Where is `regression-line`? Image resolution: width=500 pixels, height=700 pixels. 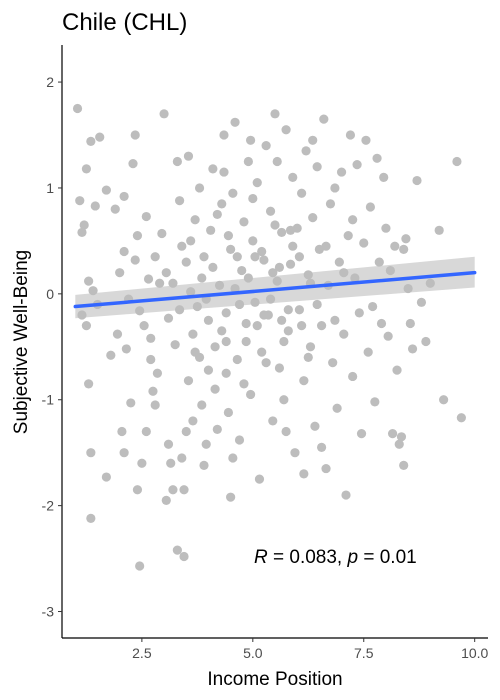 regression-line is located at coordinates (275, 289).